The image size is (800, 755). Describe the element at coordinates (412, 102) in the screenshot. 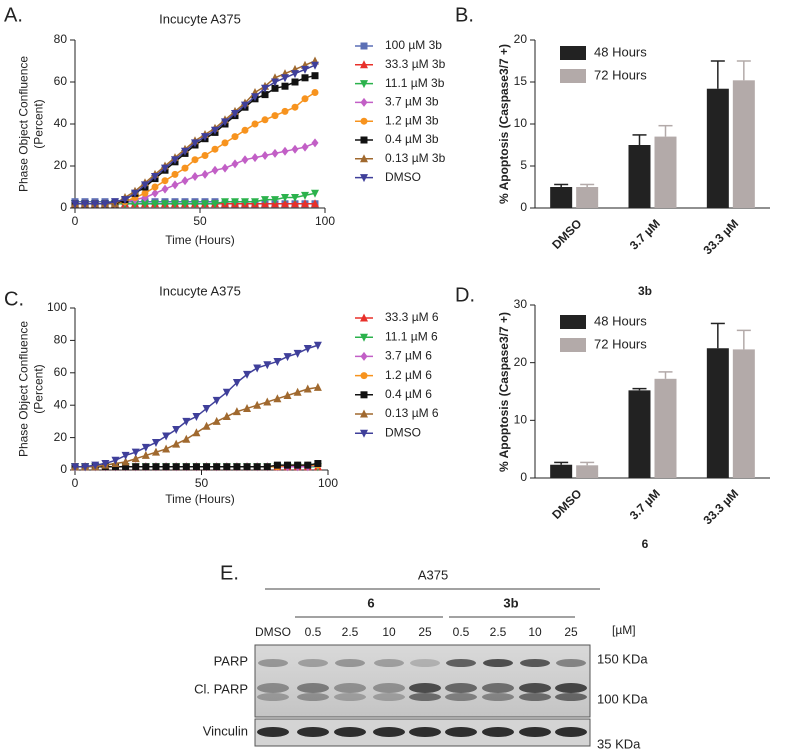

I see `legend-label: 3.7 µM 3b` at that location.